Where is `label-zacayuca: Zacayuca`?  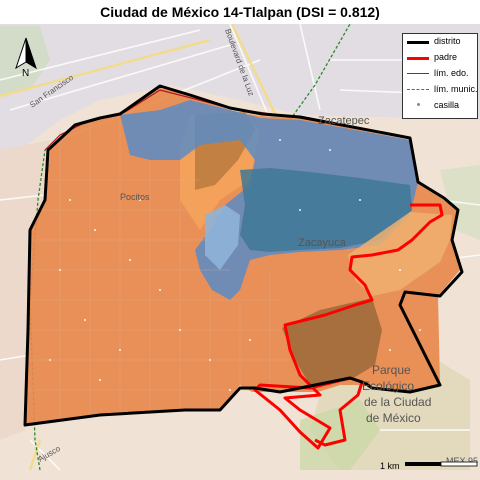
label-zacayuca: Zacayuca is located at coordinates (322, 243).